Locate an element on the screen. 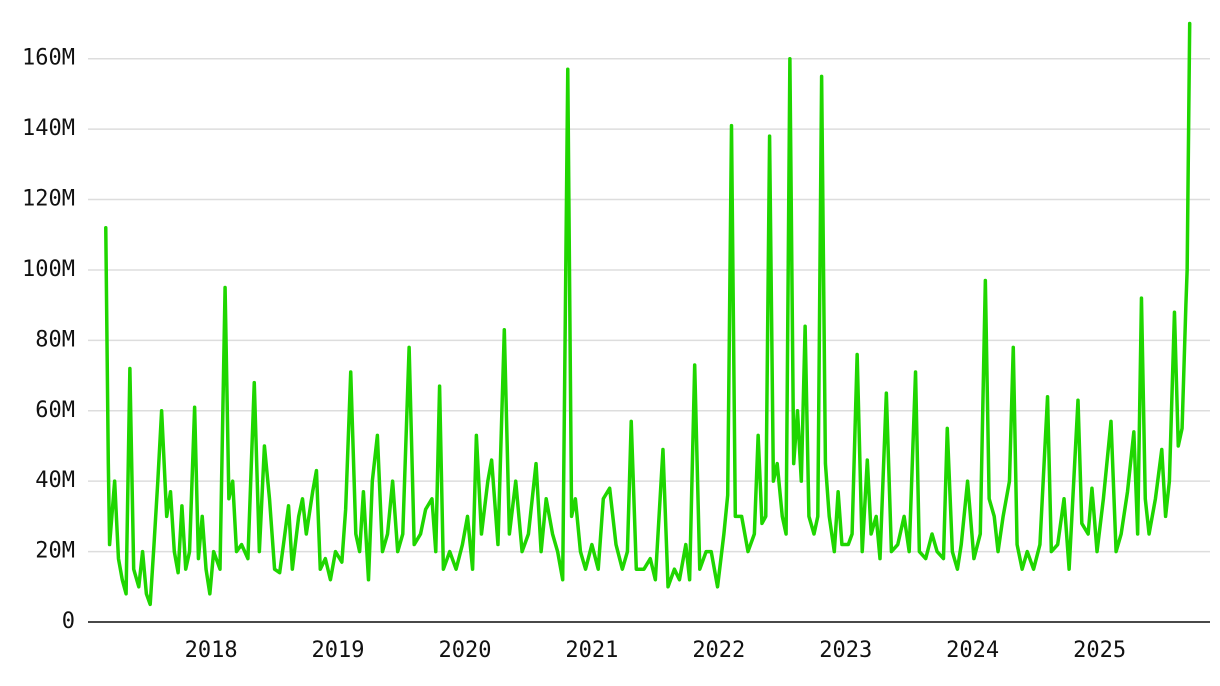 This screenshot has height=686, width=1220. y-tick-label: 100M is located at coordinates (48, 269).